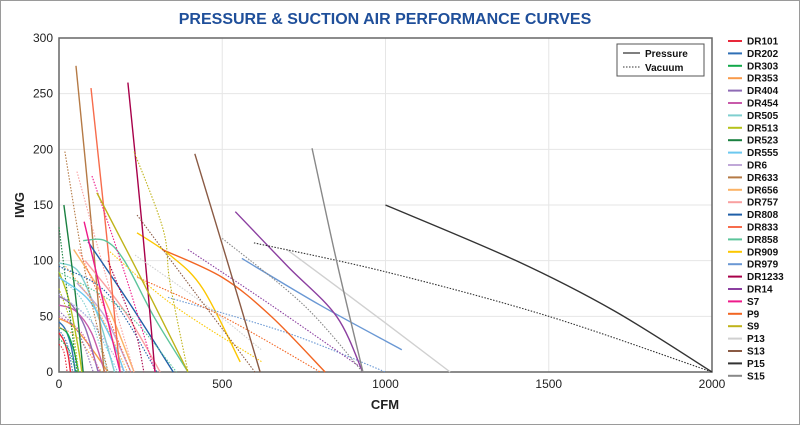  Describe the element at coordinates (763, 203) in the screenshot. I see `legend-label-dr757: DR757` at that location.